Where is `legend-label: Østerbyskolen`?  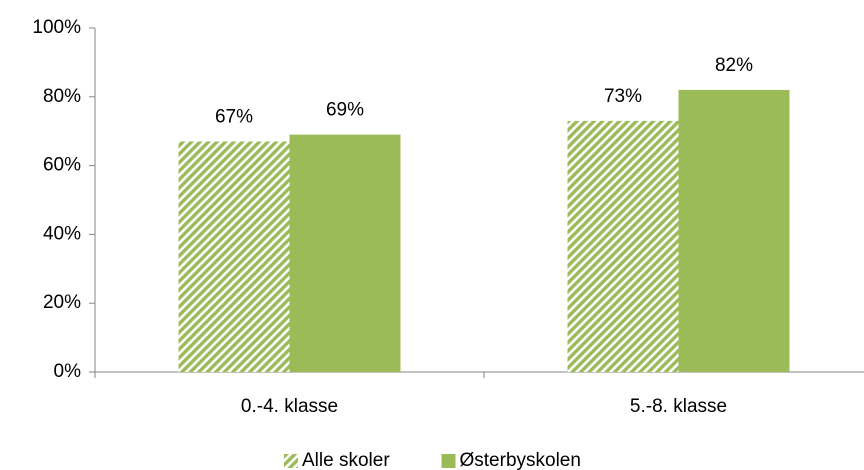 legend-label: Østerbyskolen is located at coordinates (520, 460).